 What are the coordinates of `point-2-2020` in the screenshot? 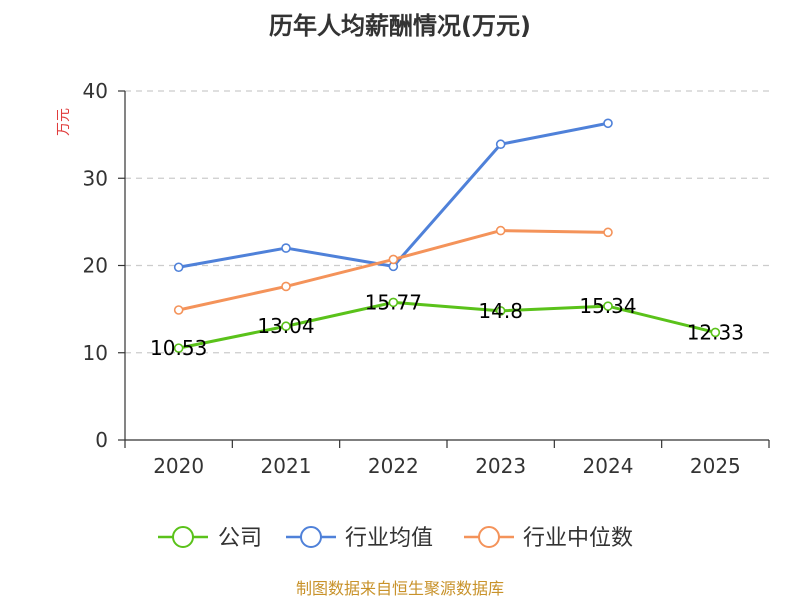 It's located at (178, 310).